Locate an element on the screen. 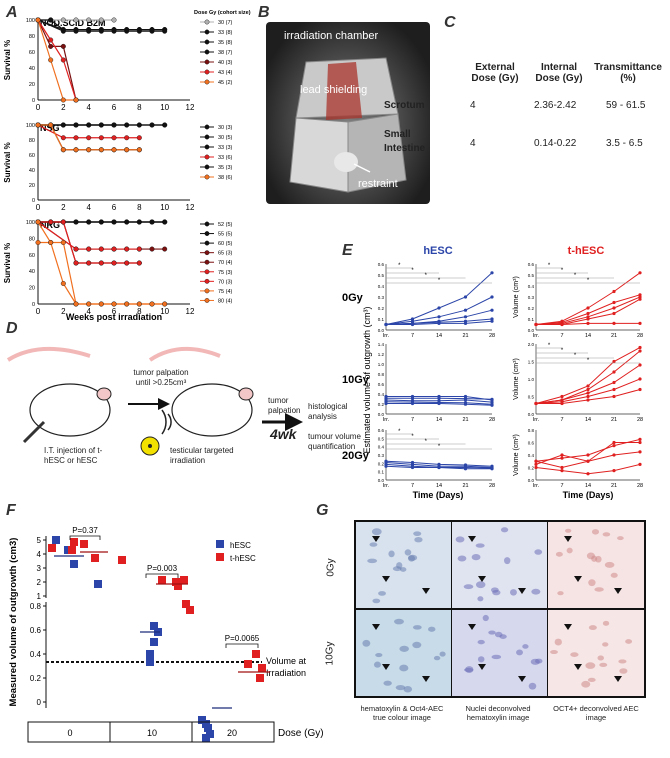 The image size is (670, 758). y-tick-label: 0.4 is located at coordinates (381, 447).